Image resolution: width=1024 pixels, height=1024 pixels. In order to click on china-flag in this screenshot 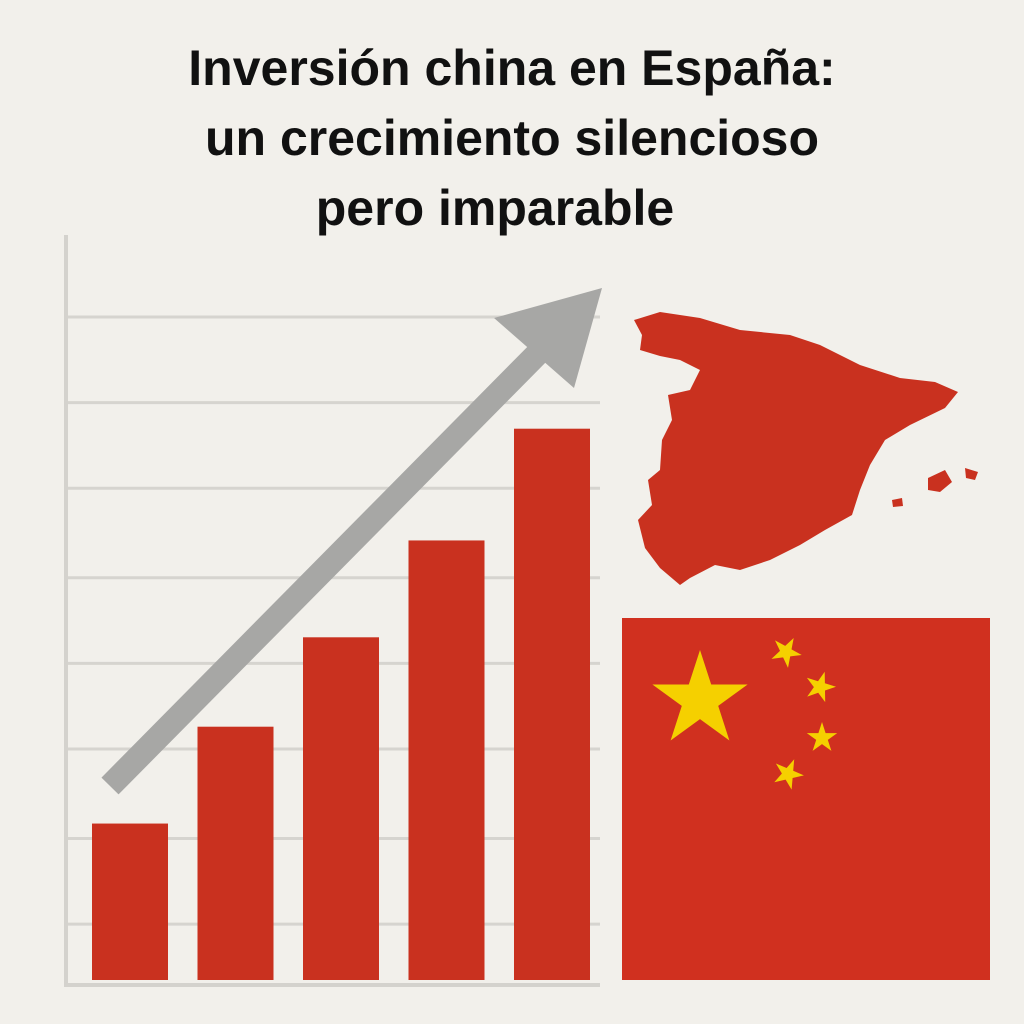, I will do `click(806, 799)`.